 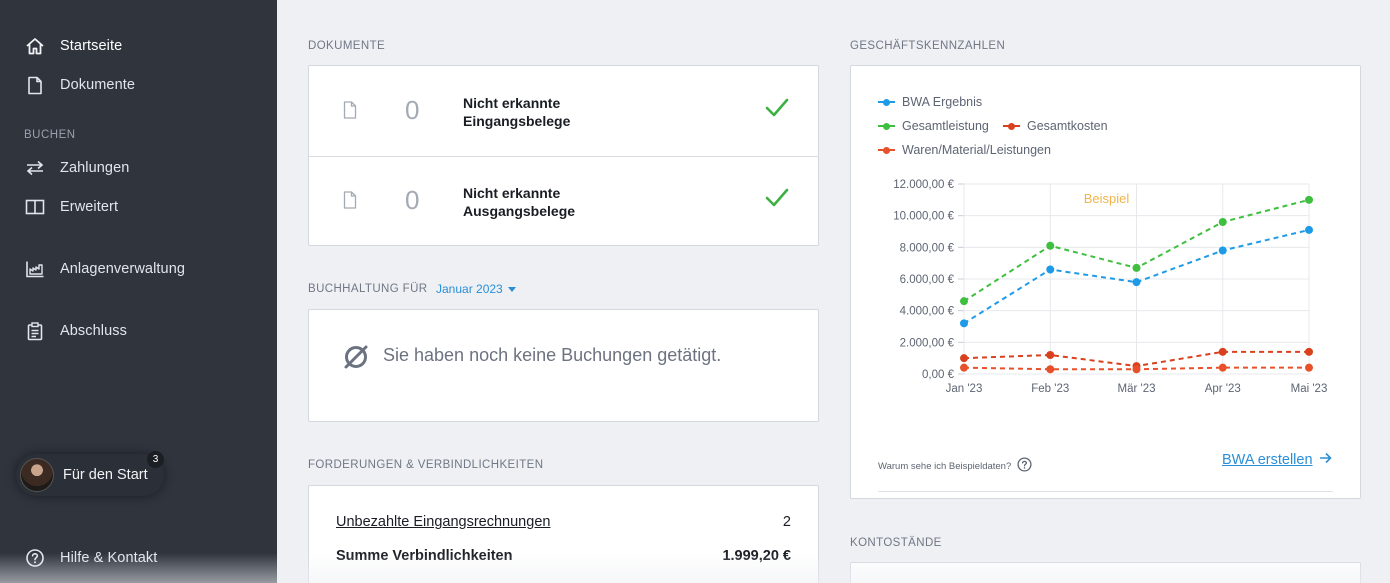 I want to click on sidebar-item-label: Hilfe & Kontakt, so click(x=109, y=558).